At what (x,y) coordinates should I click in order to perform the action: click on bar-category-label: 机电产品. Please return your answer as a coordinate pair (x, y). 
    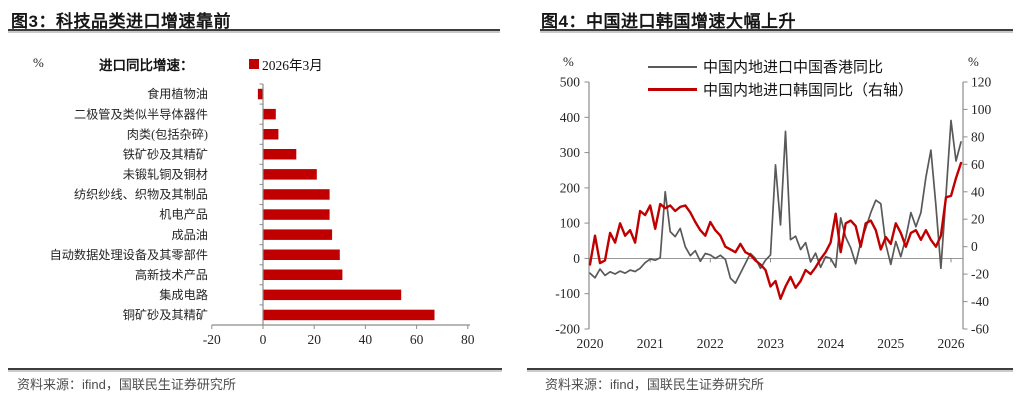
    Looking at the image, I should click on (183, 215).